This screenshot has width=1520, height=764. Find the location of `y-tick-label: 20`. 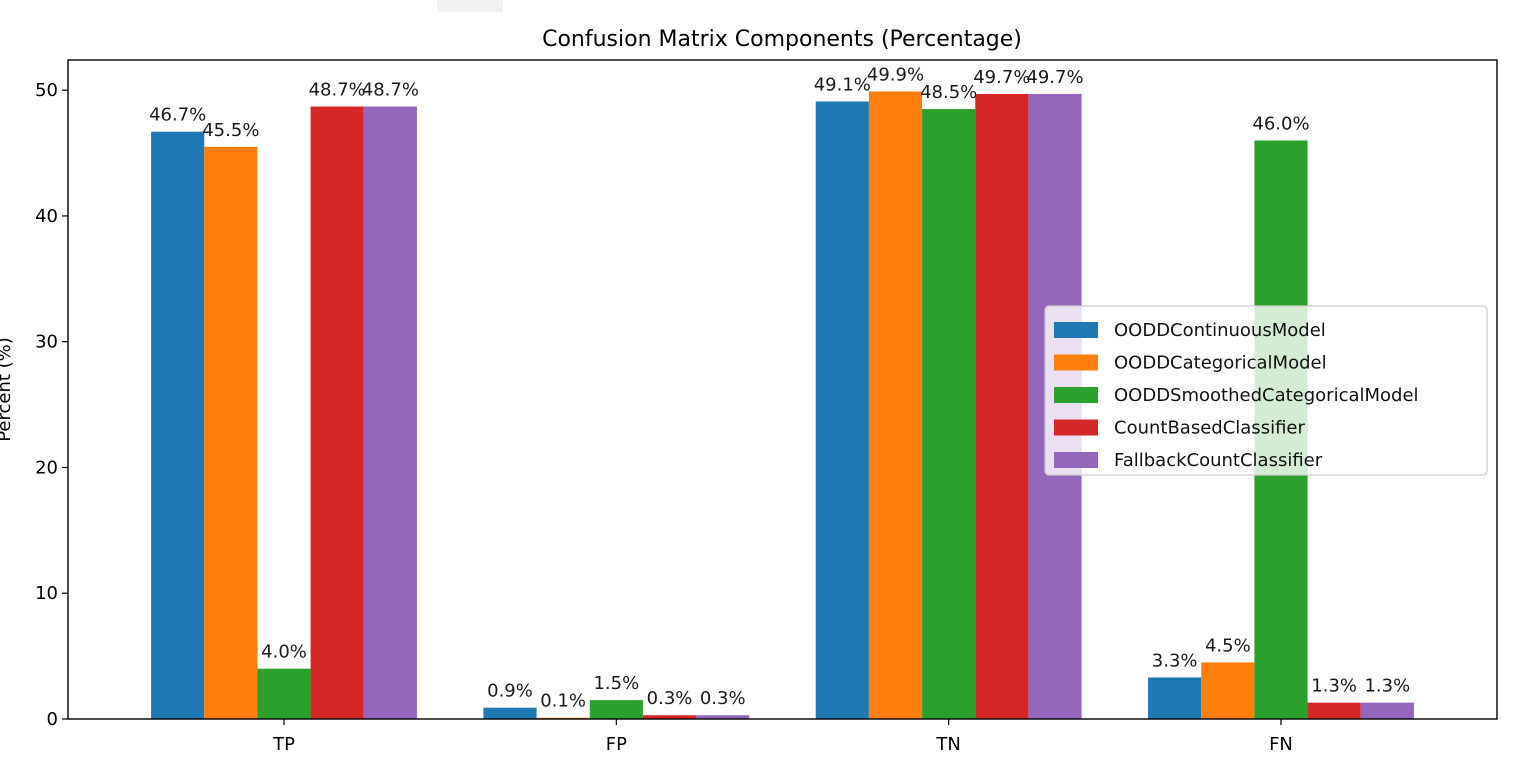

y-tick-label: 20 is located at coordinates (46, 467).